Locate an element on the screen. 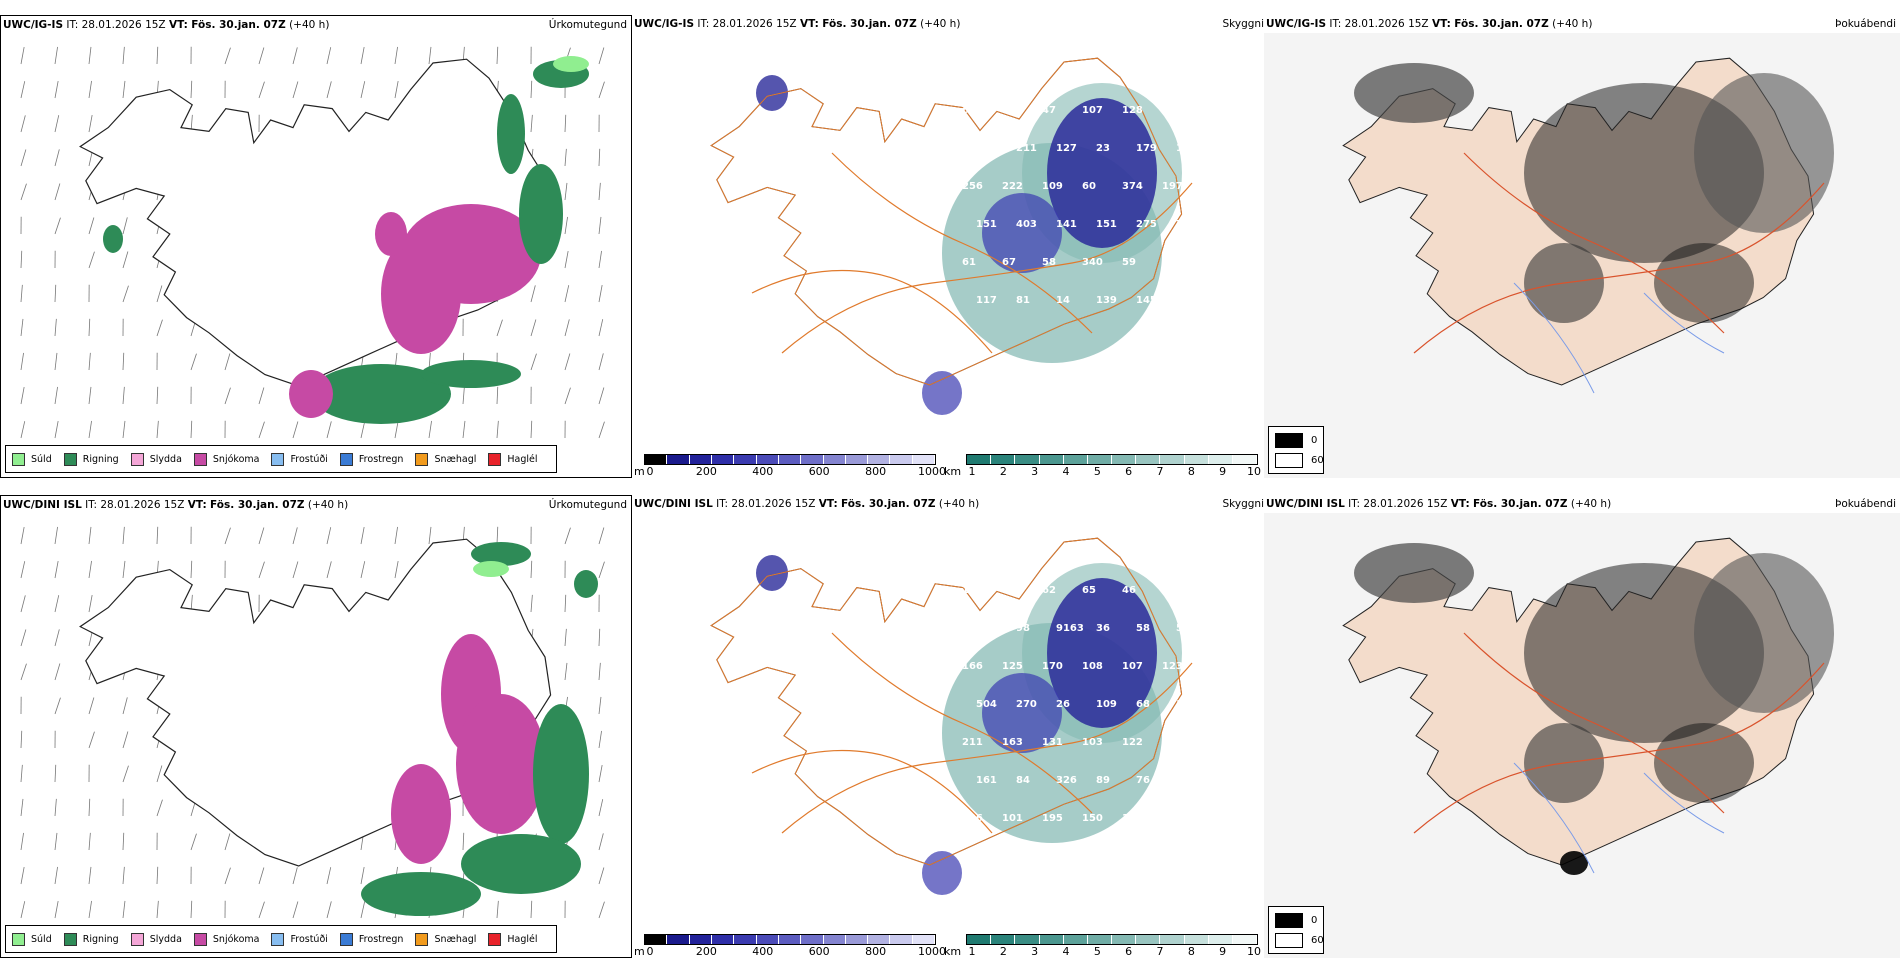 The image size is (1900, 958). cloud-base-label: 61 is located at coordinates (969, 262).